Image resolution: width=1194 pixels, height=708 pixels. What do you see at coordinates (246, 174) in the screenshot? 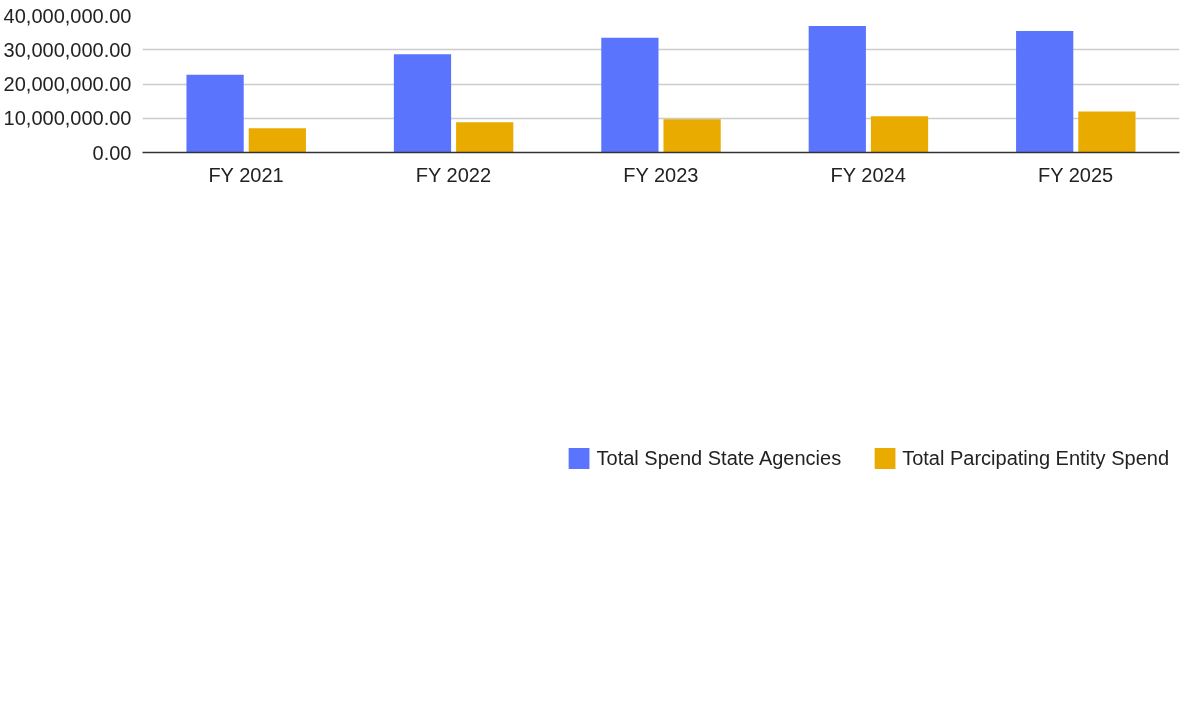
I see `x-tick-label: FY 2021` at bounding box center [246, 174].